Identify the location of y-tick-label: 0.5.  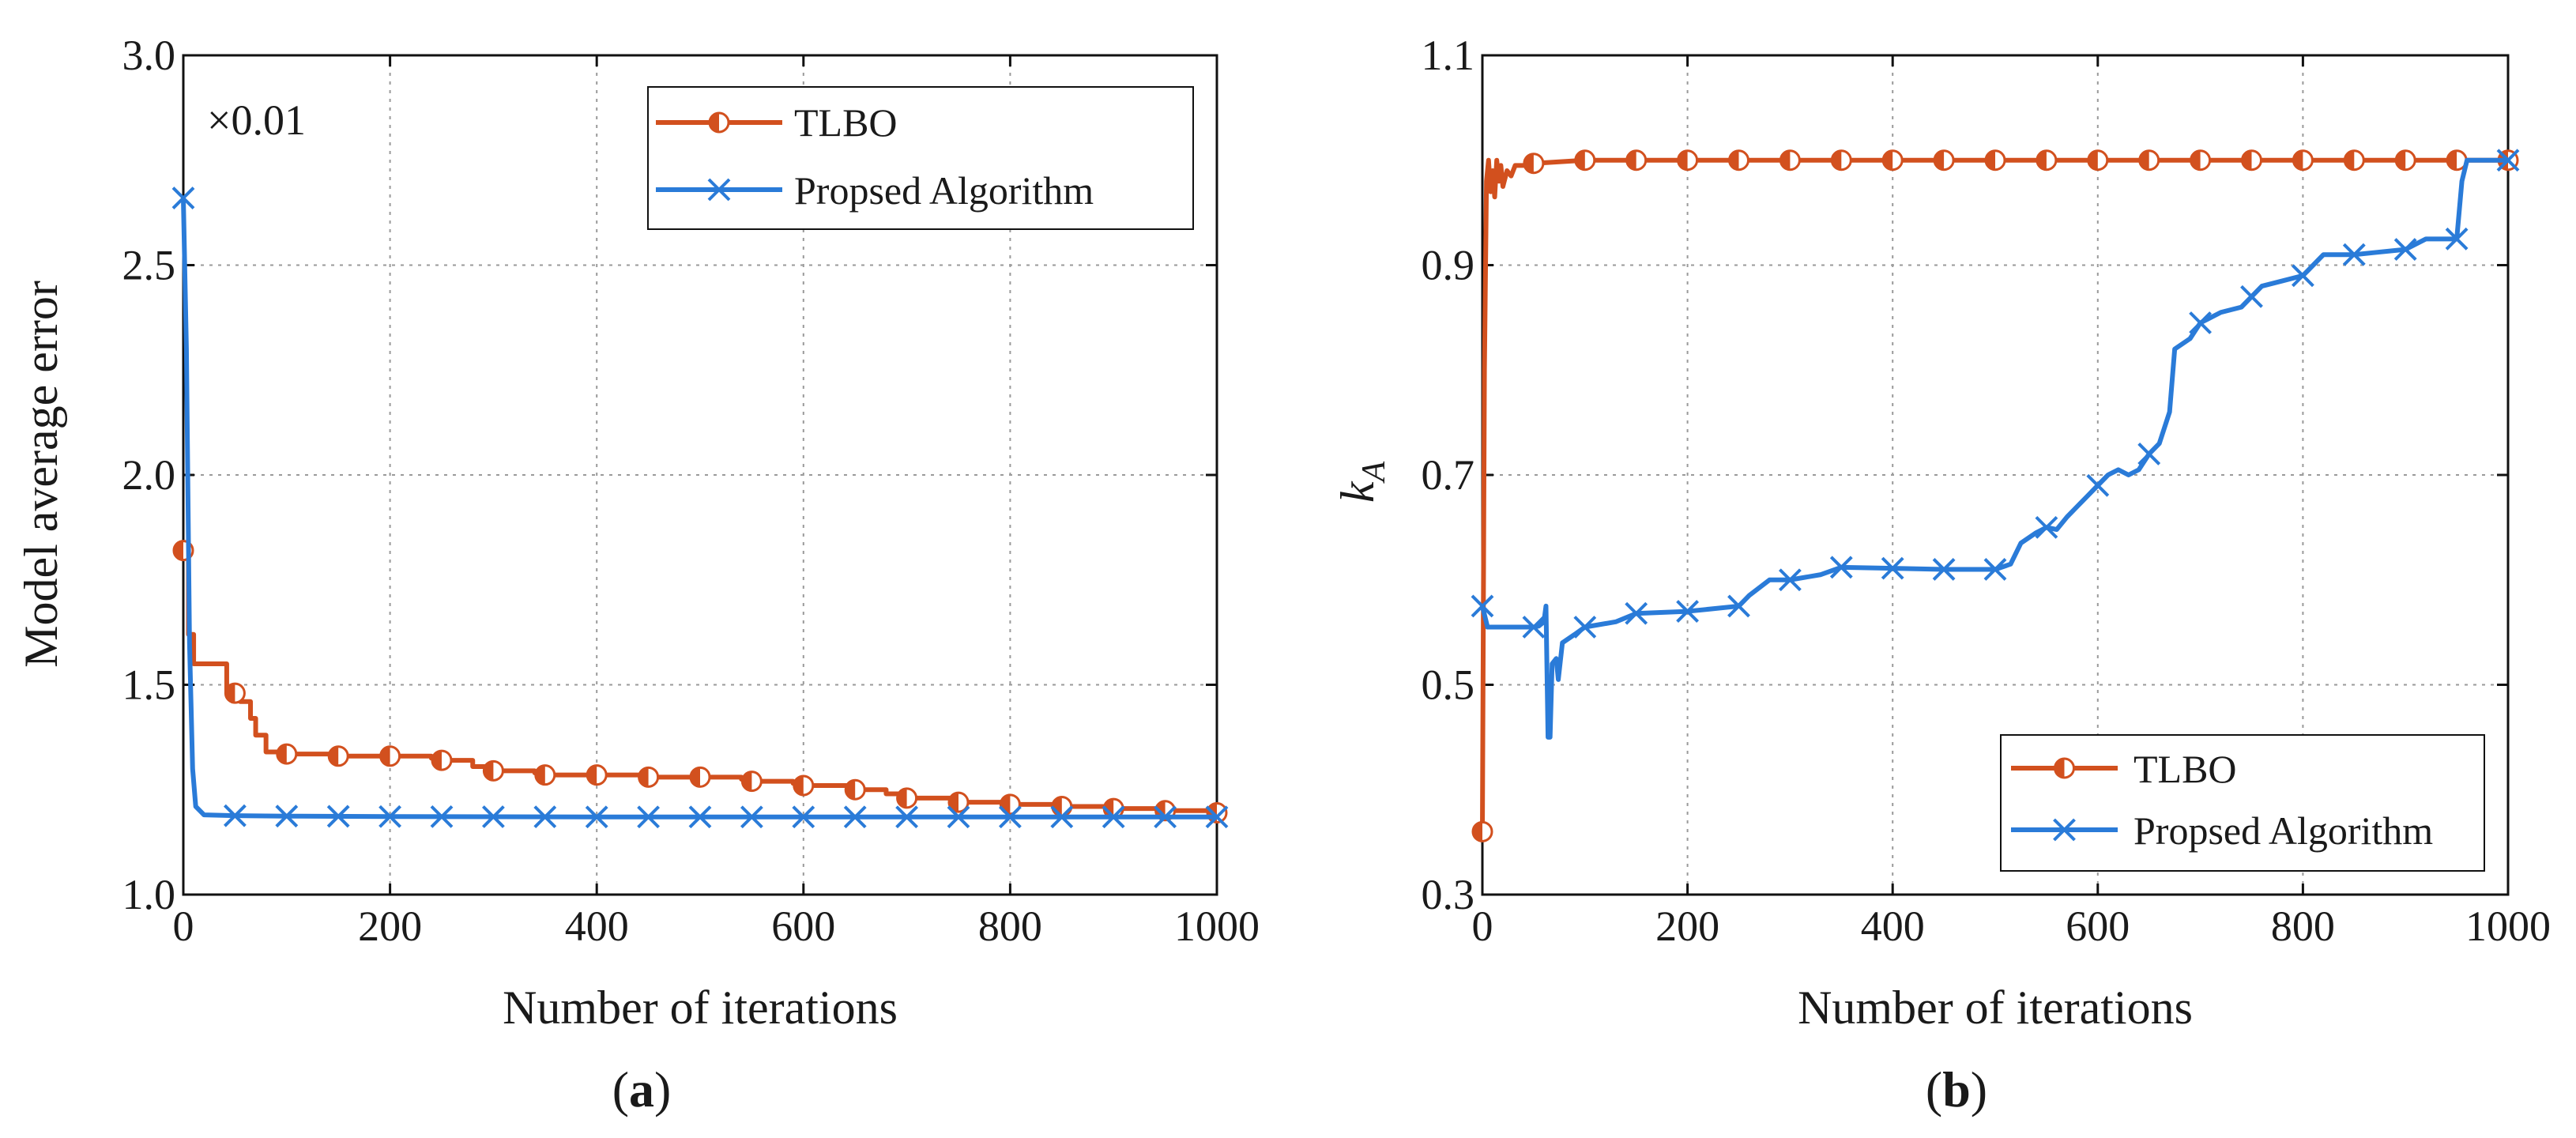
(1448, 685).